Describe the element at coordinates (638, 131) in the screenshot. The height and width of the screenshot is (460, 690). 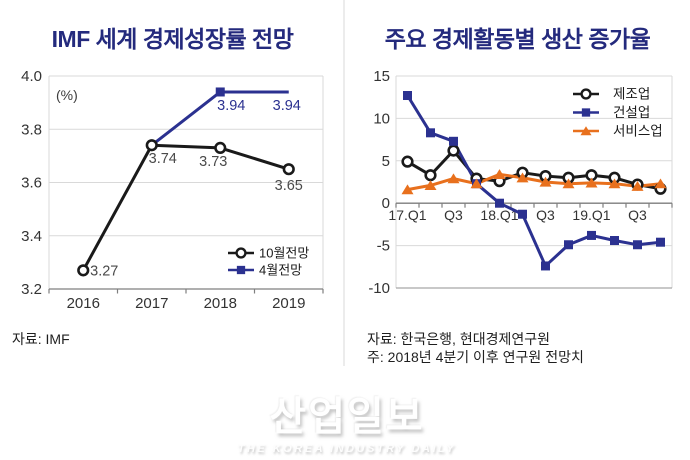
I see `svg-text: 서비스업` at that location.